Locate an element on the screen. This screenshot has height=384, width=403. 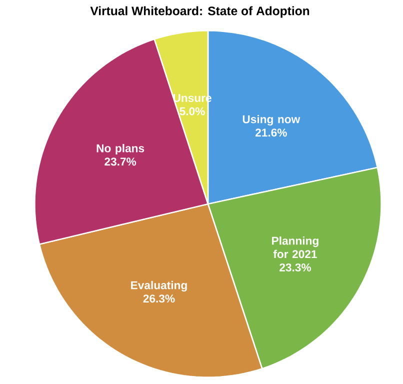
data-label: 5.0% is located at coordinates (192, 111).